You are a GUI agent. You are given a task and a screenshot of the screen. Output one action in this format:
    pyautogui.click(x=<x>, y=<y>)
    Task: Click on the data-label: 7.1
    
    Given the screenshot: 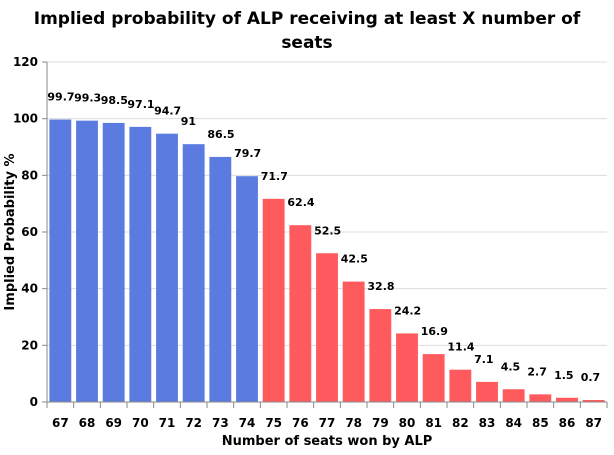 What is the action you would take?
    pyautogui.click(x=484, y=359)
    